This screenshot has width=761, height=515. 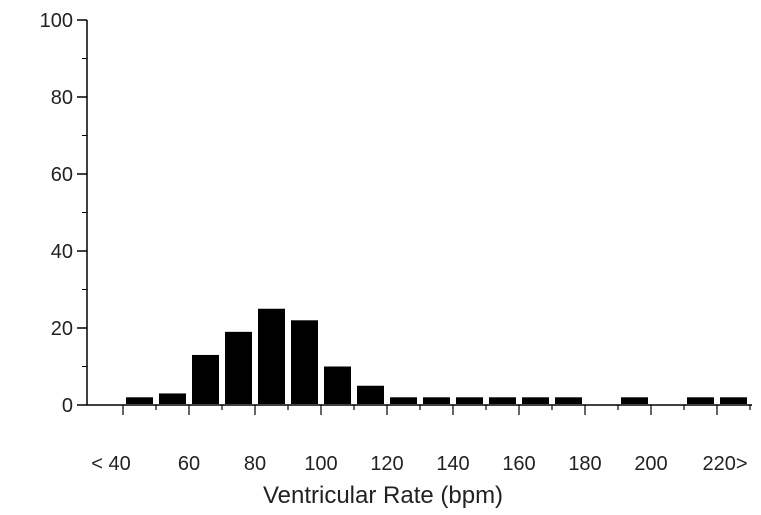 What do you see at coordinates (419, 439) in the screenshot?
I see `x-axis: < 40 60 80 100 120 140 160 180 200 220>` at bounding box center [419, 439].